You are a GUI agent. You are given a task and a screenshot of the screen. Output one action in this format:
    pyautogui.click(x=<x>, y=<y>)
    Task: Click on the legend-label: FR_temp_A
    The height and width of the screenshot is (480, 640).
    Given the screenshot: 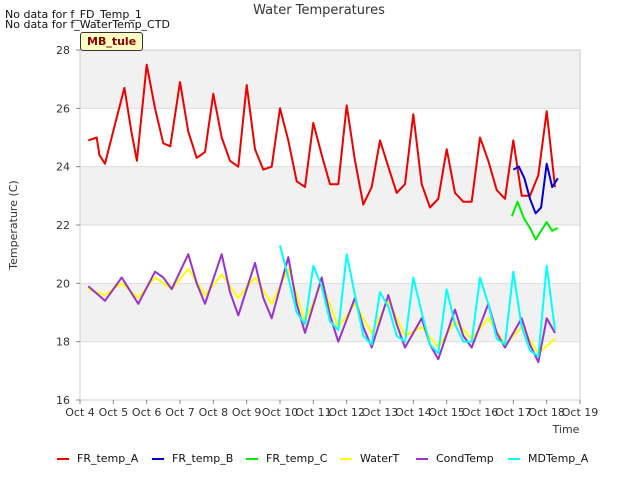 What is the action you would take?
    pyautogui.click(x=108, y=458)
    